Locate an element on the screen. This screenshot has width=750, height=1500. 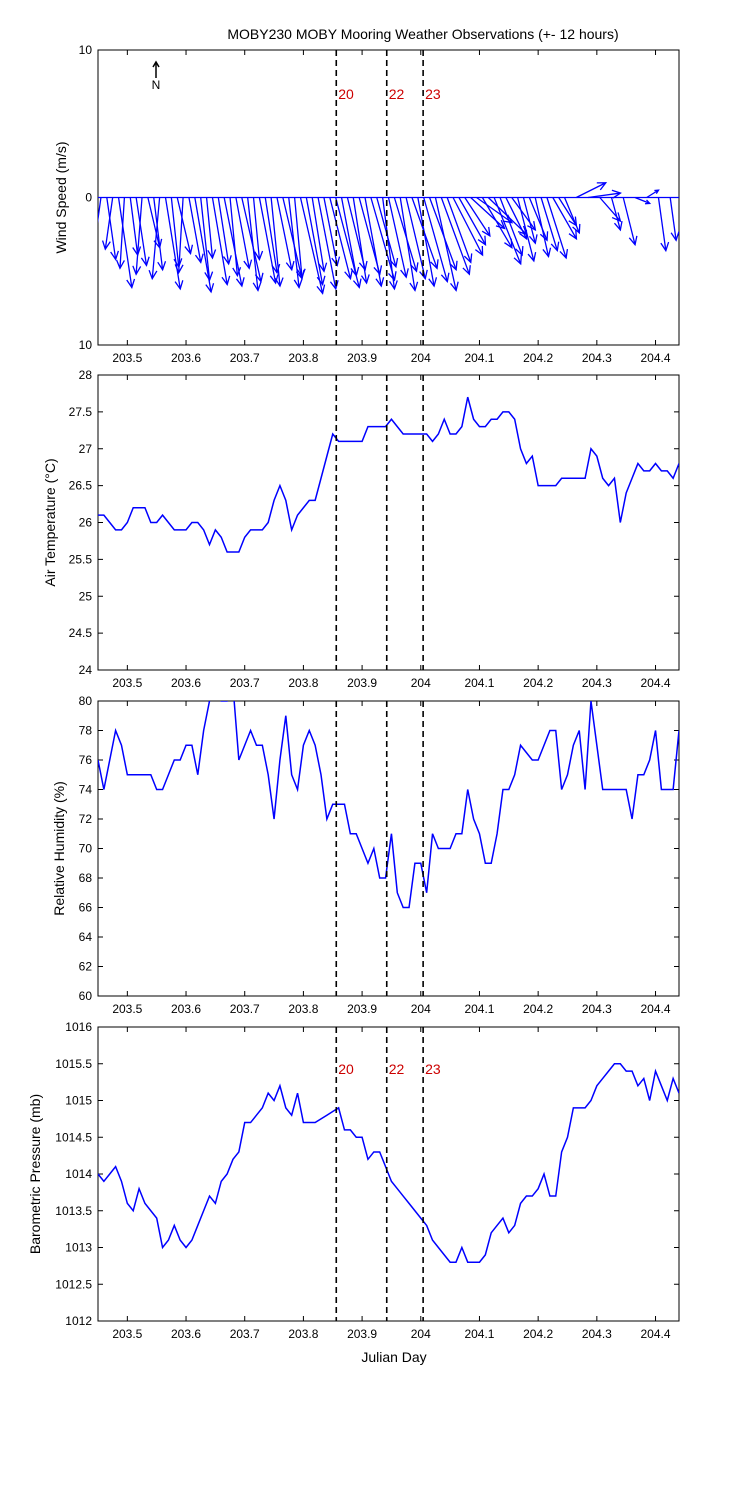
y-tick-label: 10 is located at coordinates (86, 345).